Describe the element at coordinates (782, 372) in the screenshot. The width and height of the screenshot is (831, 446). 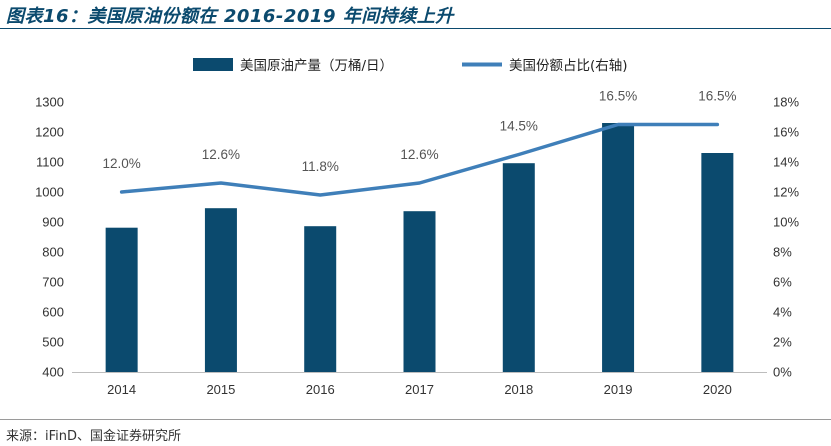
I see `right-axis-tick-label: 0%` at that location.